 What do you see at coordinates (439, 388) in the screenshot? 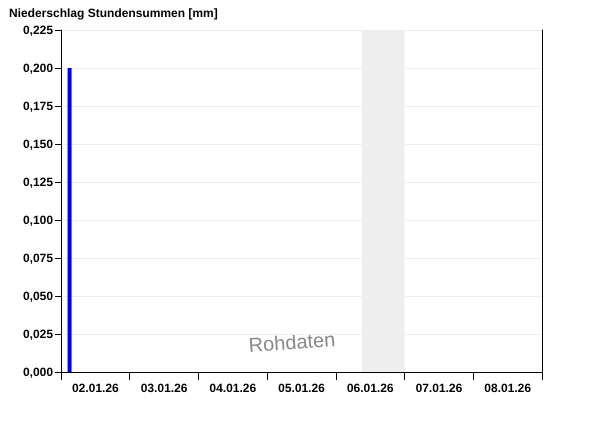
I see `x-tick-label: 07.01.26` at bounding box center [439, 388].